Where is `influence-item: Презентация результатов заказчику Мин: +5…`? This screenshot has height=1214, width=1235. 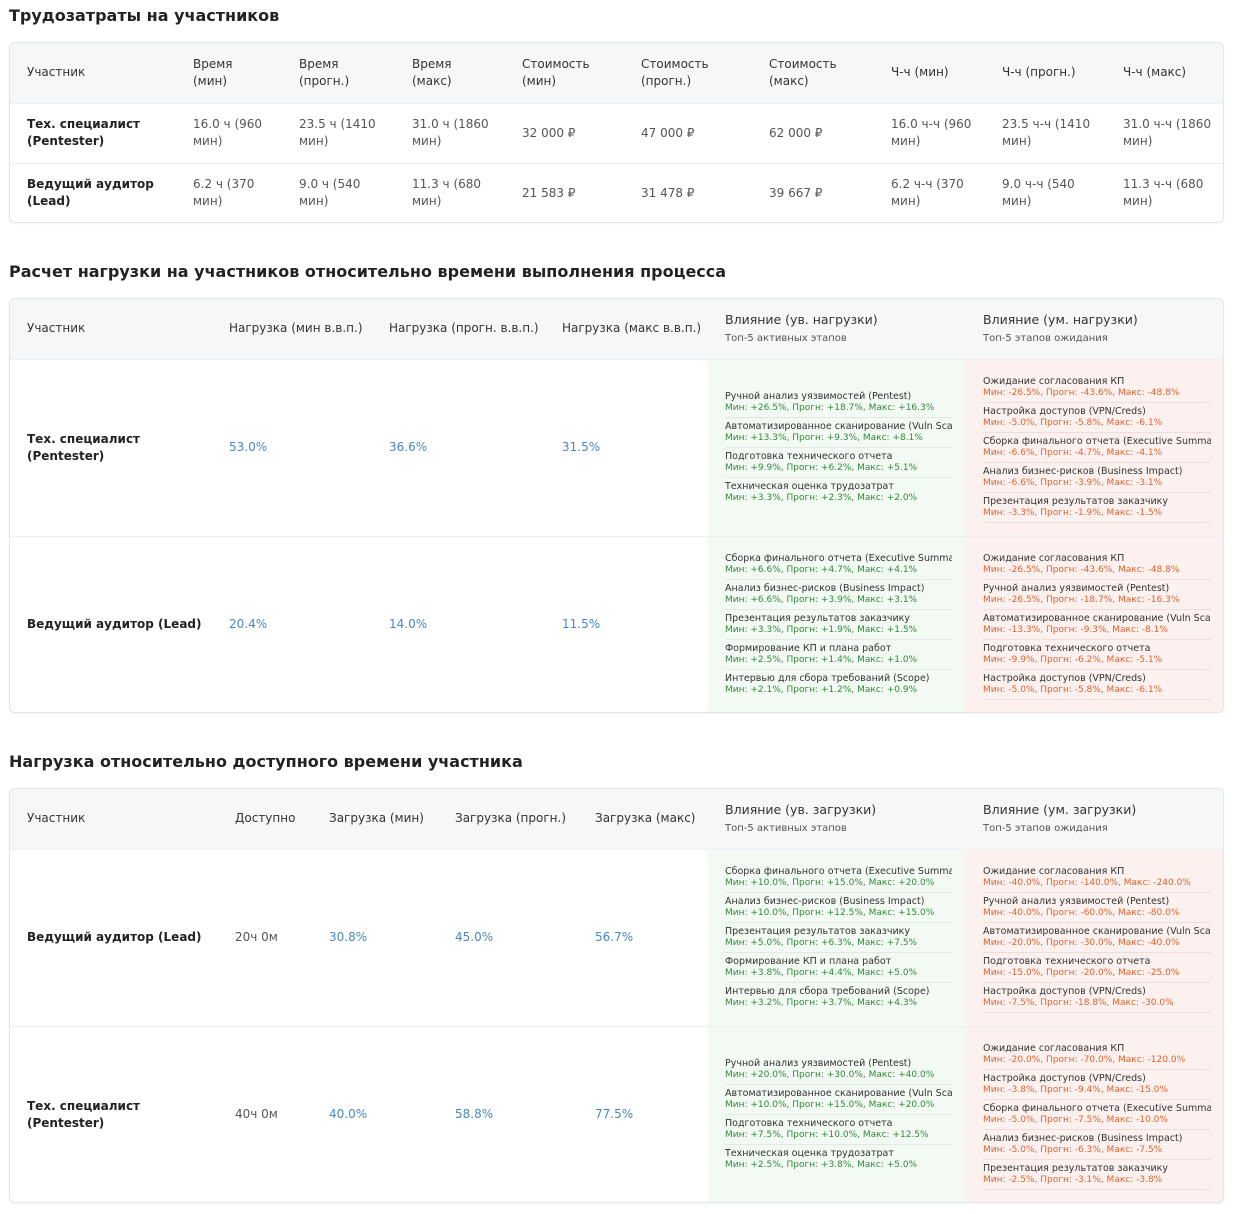
influence-item: Презентация результатов заказчику Мин: +5… is located at coordinates (838, 938).